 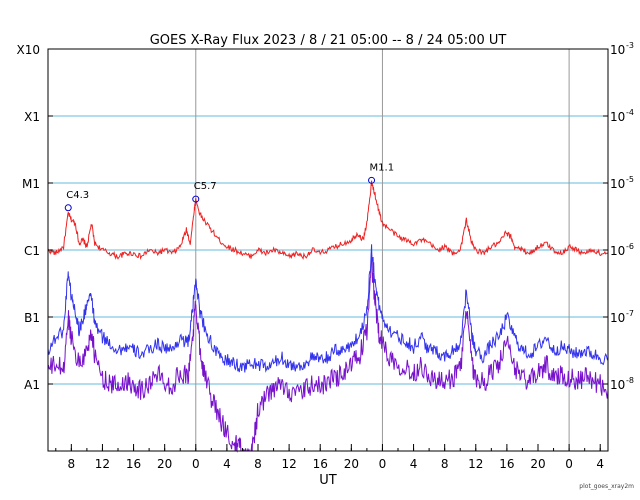 I want to click on annotation-layer: C4.3 C5.7 M1.1, so click(x=229, y=187).